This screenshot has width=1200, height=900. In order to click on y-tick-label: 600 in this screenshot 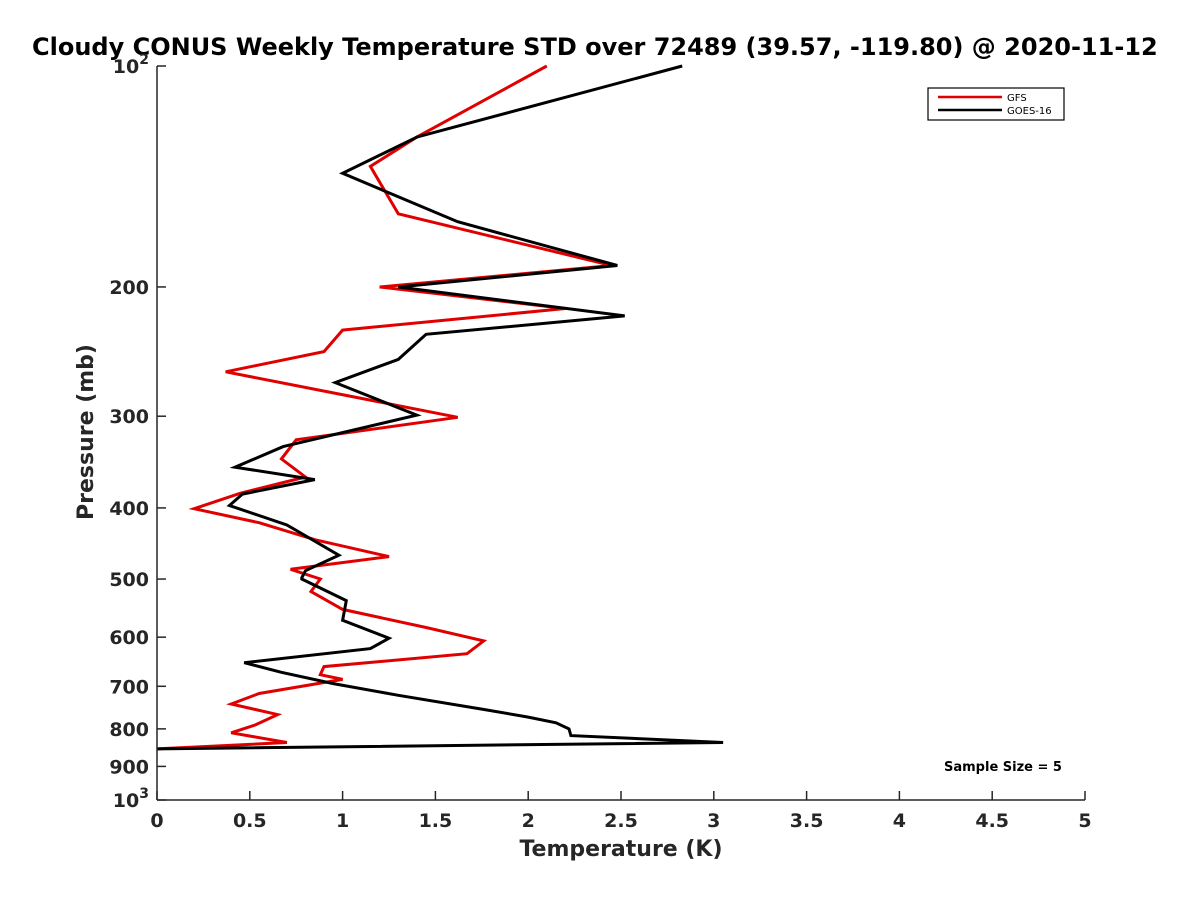, I will do `click(129, 638)`.